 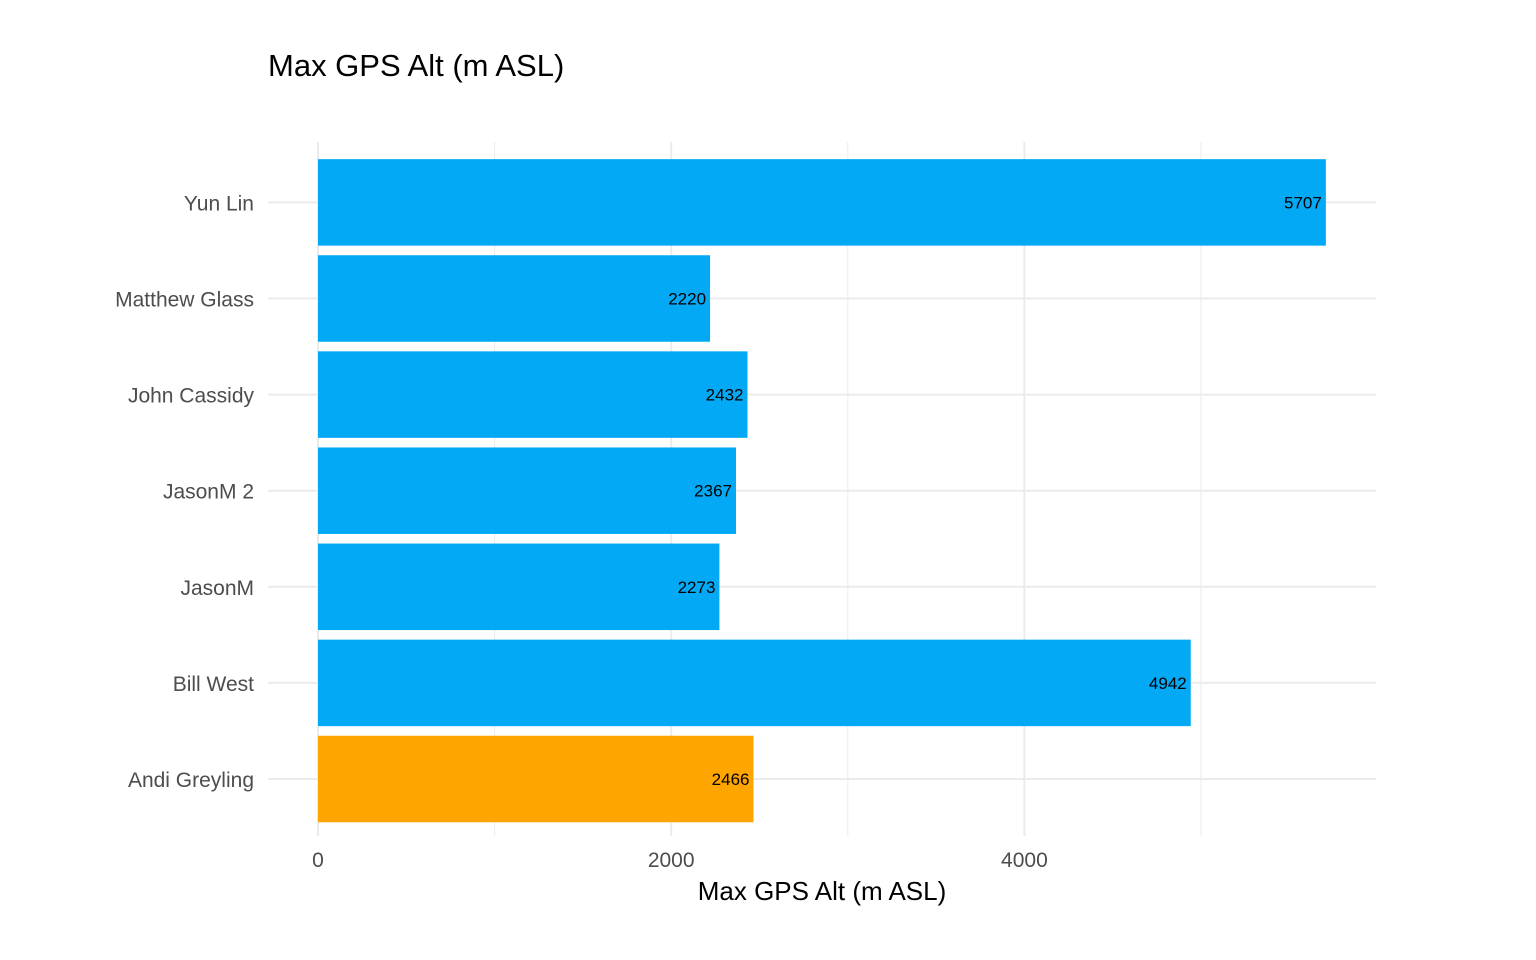 What do you see at coordinates (697, 587) in the screenshot?
I see `bar-value-label: 2273` at bounding box center [697, 587].